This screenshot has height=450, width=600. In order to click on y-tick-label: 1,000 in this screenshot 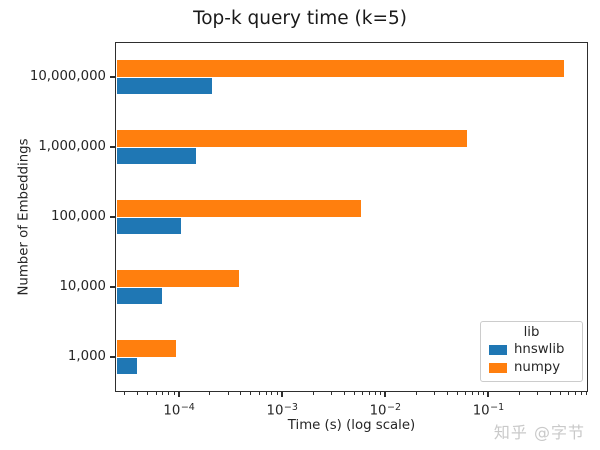, I will do `click(86, 356)`.